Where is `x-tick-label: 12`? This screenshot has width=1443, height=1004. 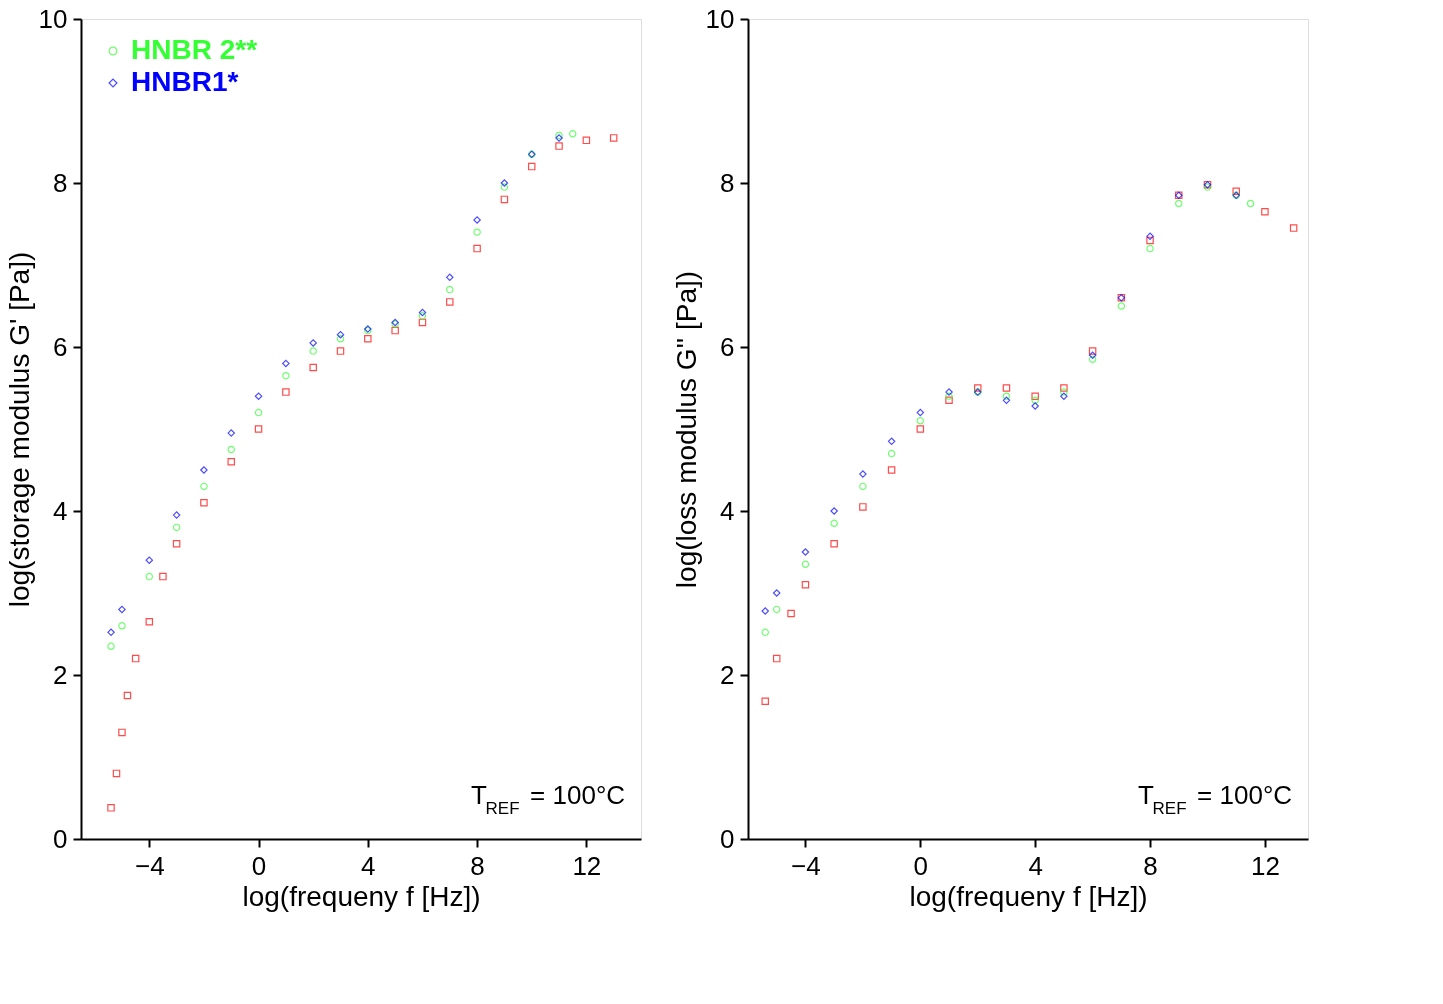
x-tick-label: 12 is located at coordinates (1265, 865).